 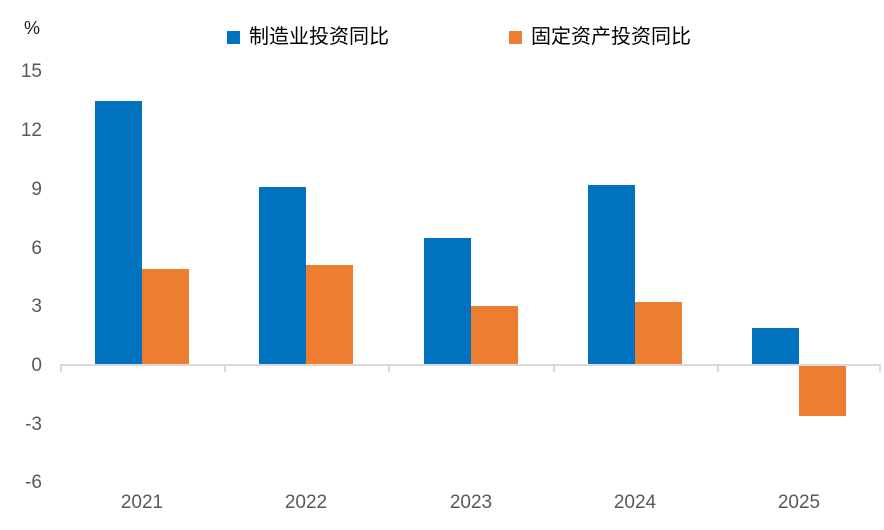 What do you see at coordinates (36, 189) in the screenshot?
I see `y-tick-label: 9` at bounding box center [36, 189].